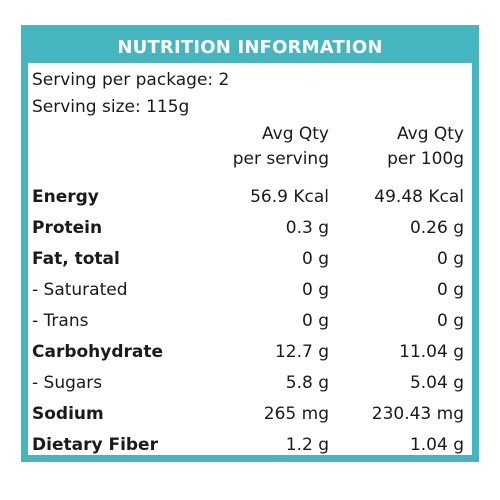  I want to click on nutrient-label: - Saturated, so click(80, 290).